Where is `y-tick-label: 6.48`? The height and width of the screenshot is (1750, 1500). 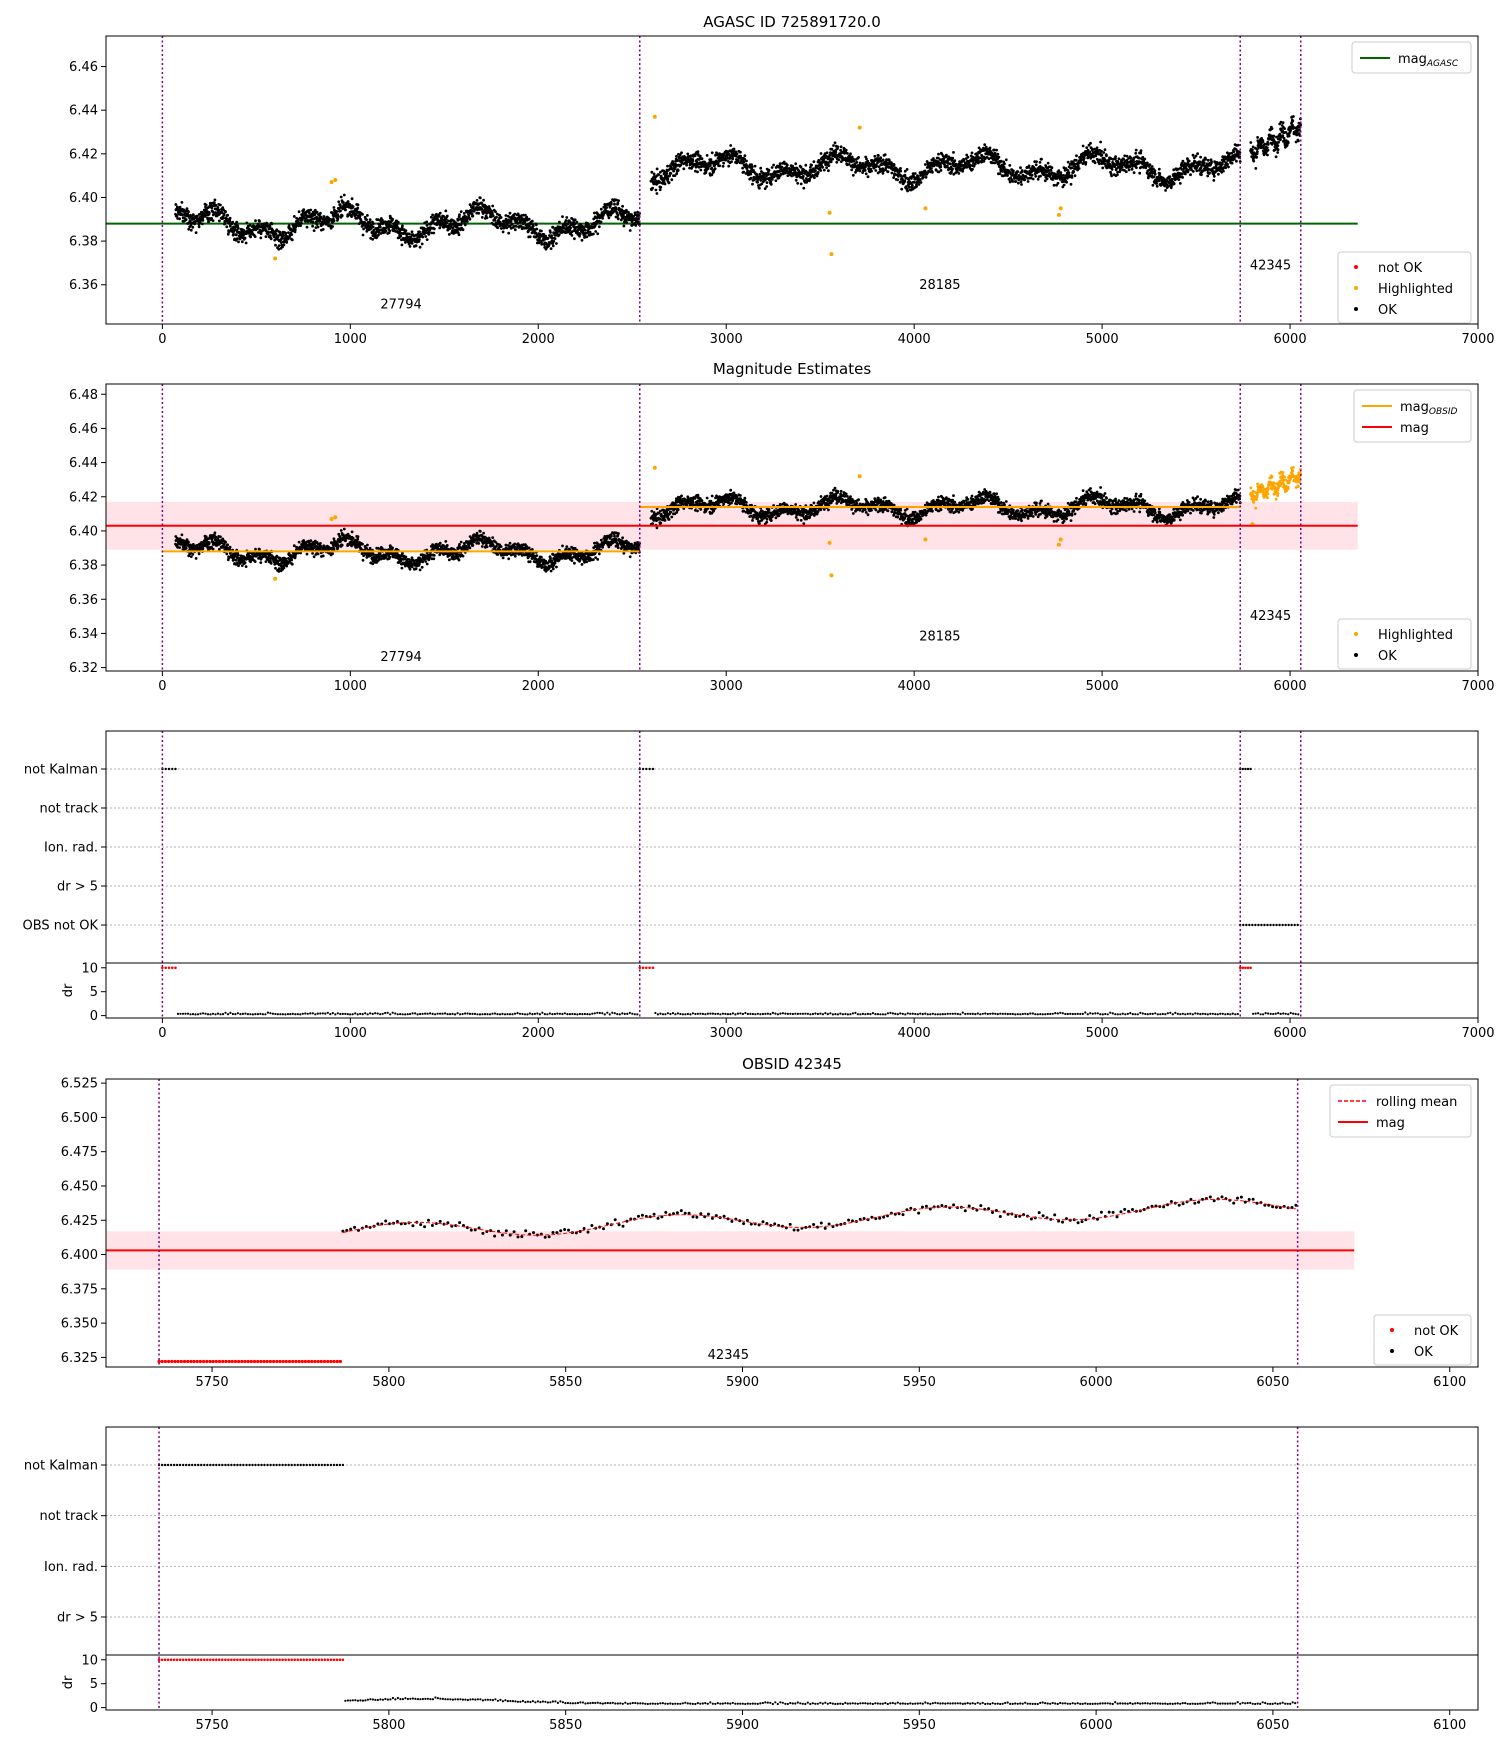 y-tick-label: 6.48 is located at coordinates (83, 395).